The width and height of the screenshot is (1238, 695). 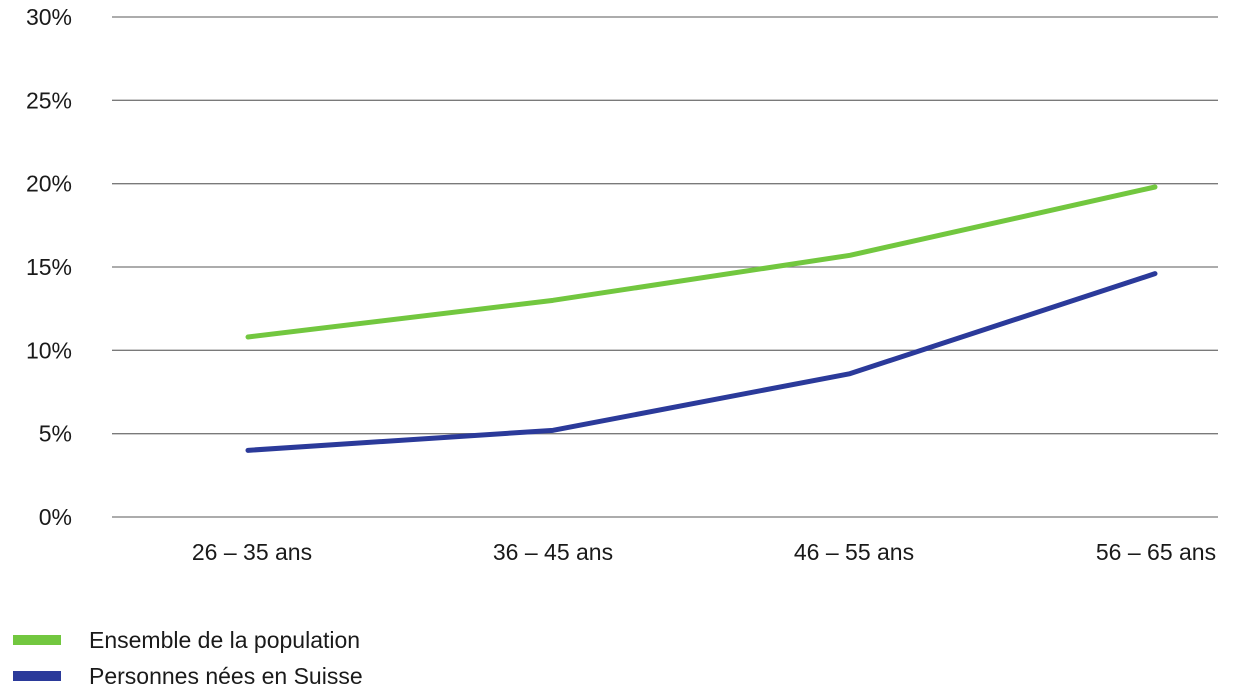 I want to click on legend-swatch-ensemble, so click(x=37, y=640).